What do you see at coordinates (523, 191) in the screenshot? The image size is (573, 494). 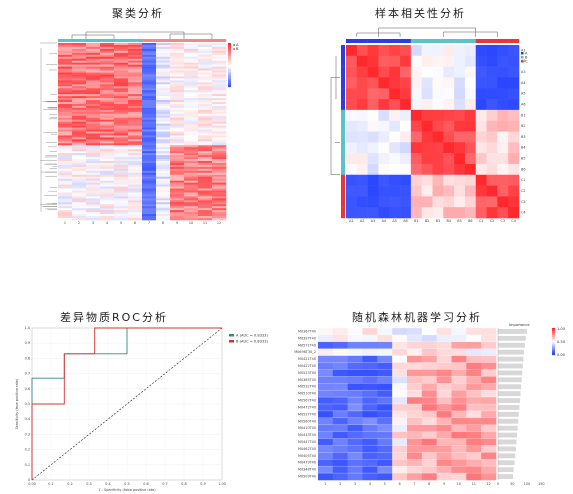 I see `corr-row-label: C2` at bounding box center [523, 191].